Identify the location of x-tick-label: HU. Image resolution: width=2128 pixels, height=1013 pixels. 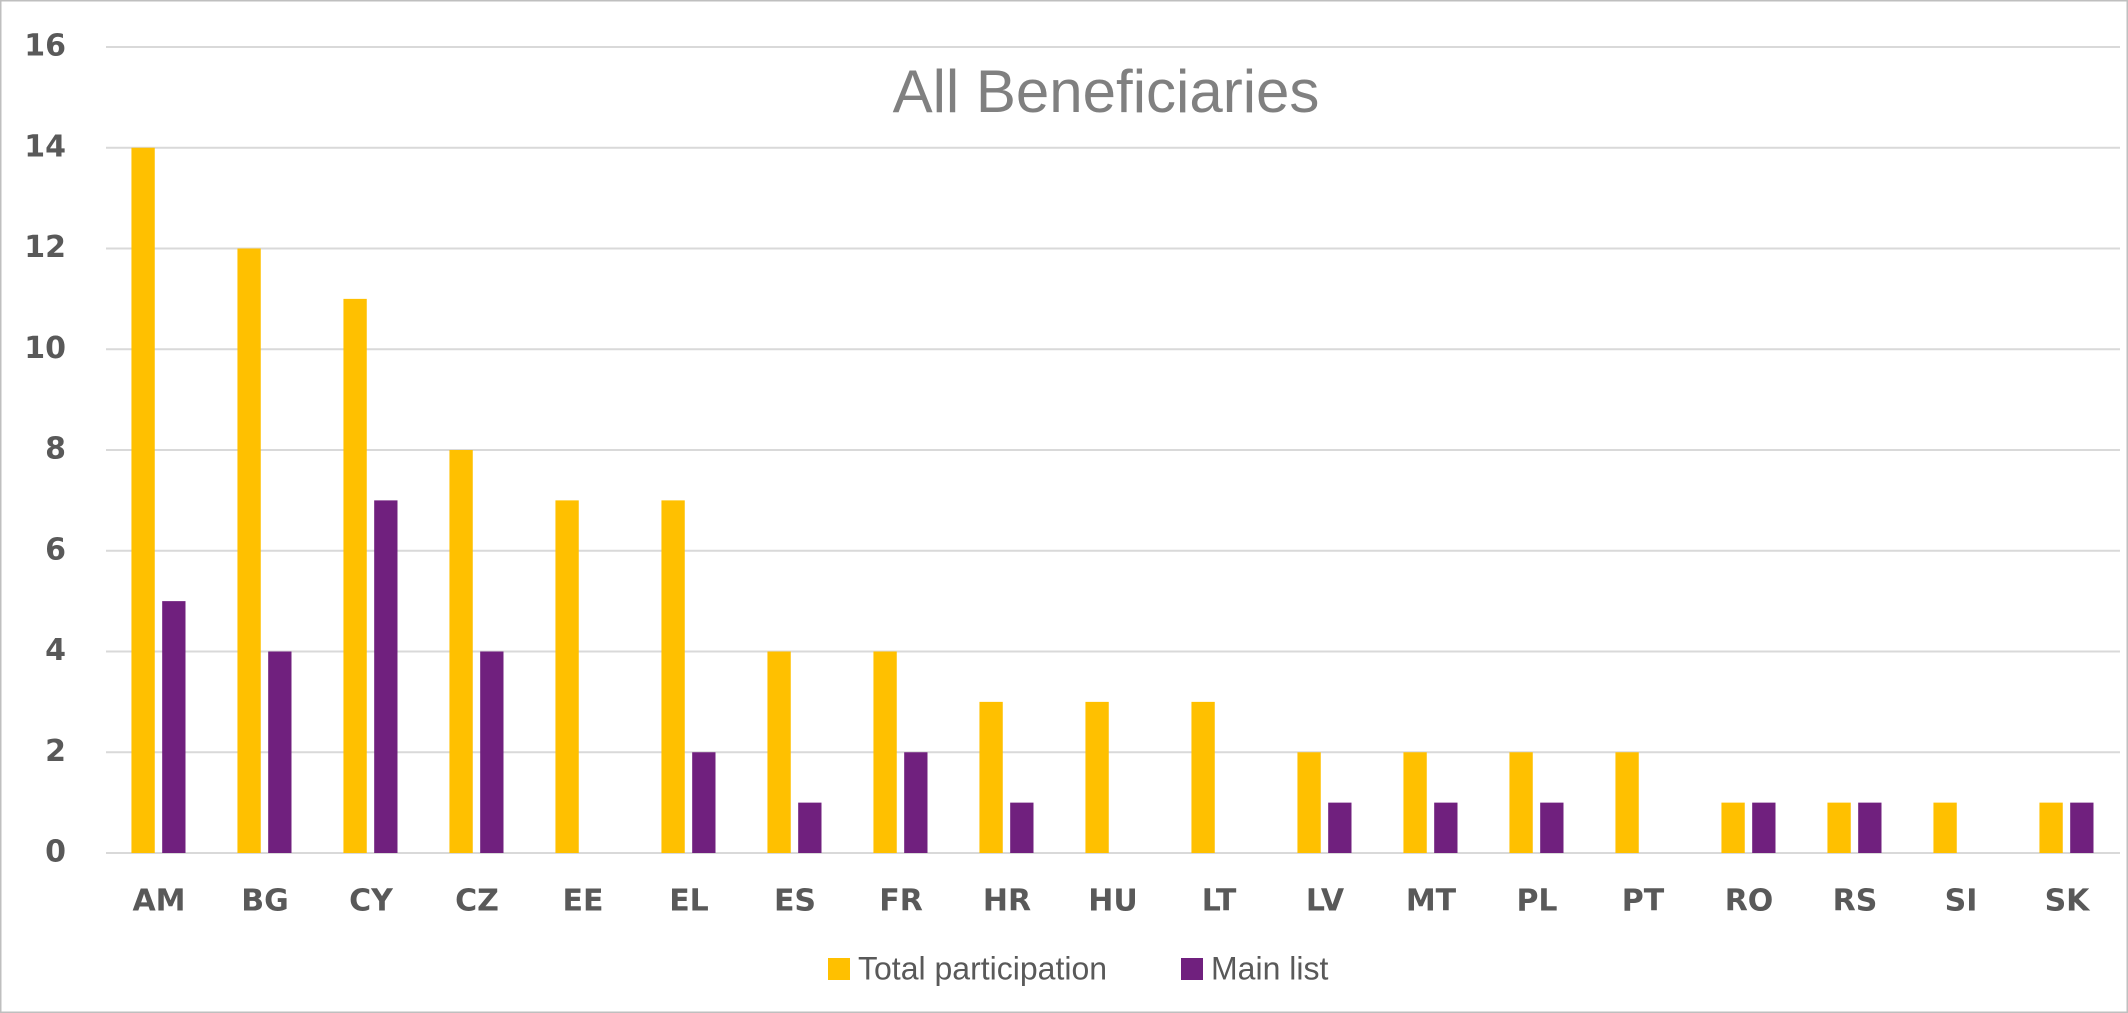
(1112, 901).